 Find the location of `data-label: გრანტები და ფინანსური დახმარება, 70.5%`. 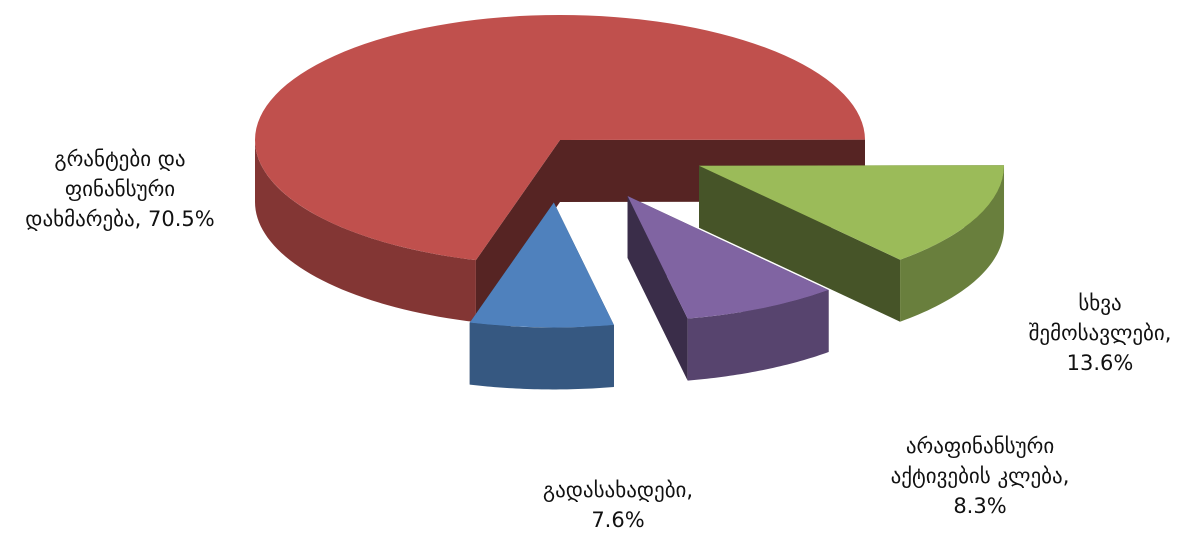

data-label: გრანტები და ფინანსური დახმარება, 70.5% is located at coordinates (119, 189).